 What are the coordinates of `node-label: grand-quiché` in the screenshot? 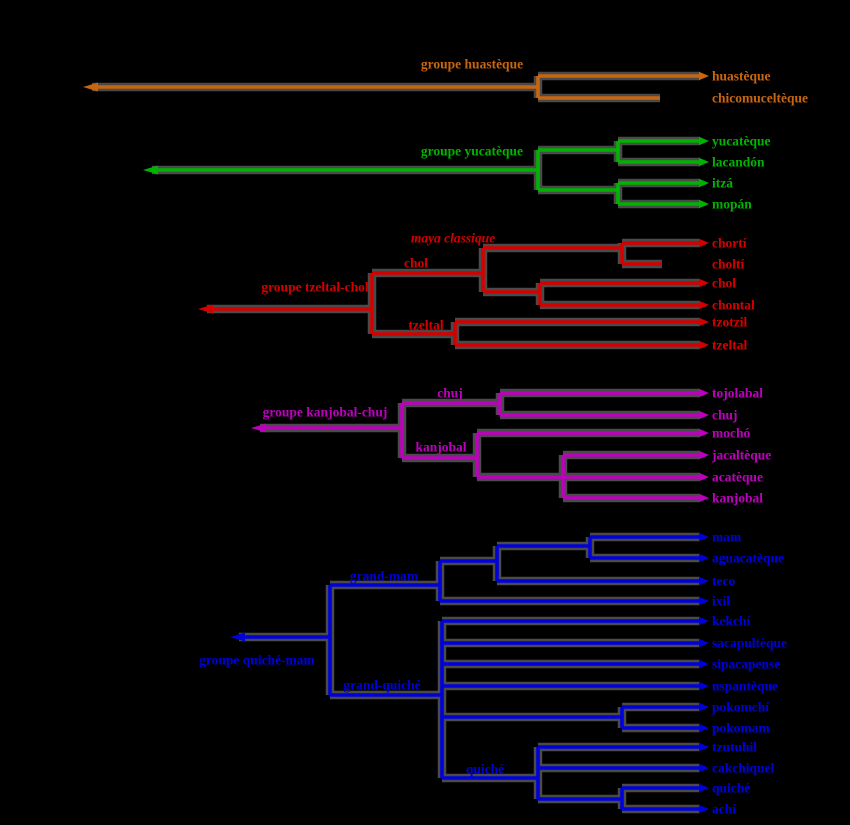 It's located at (381, 685).